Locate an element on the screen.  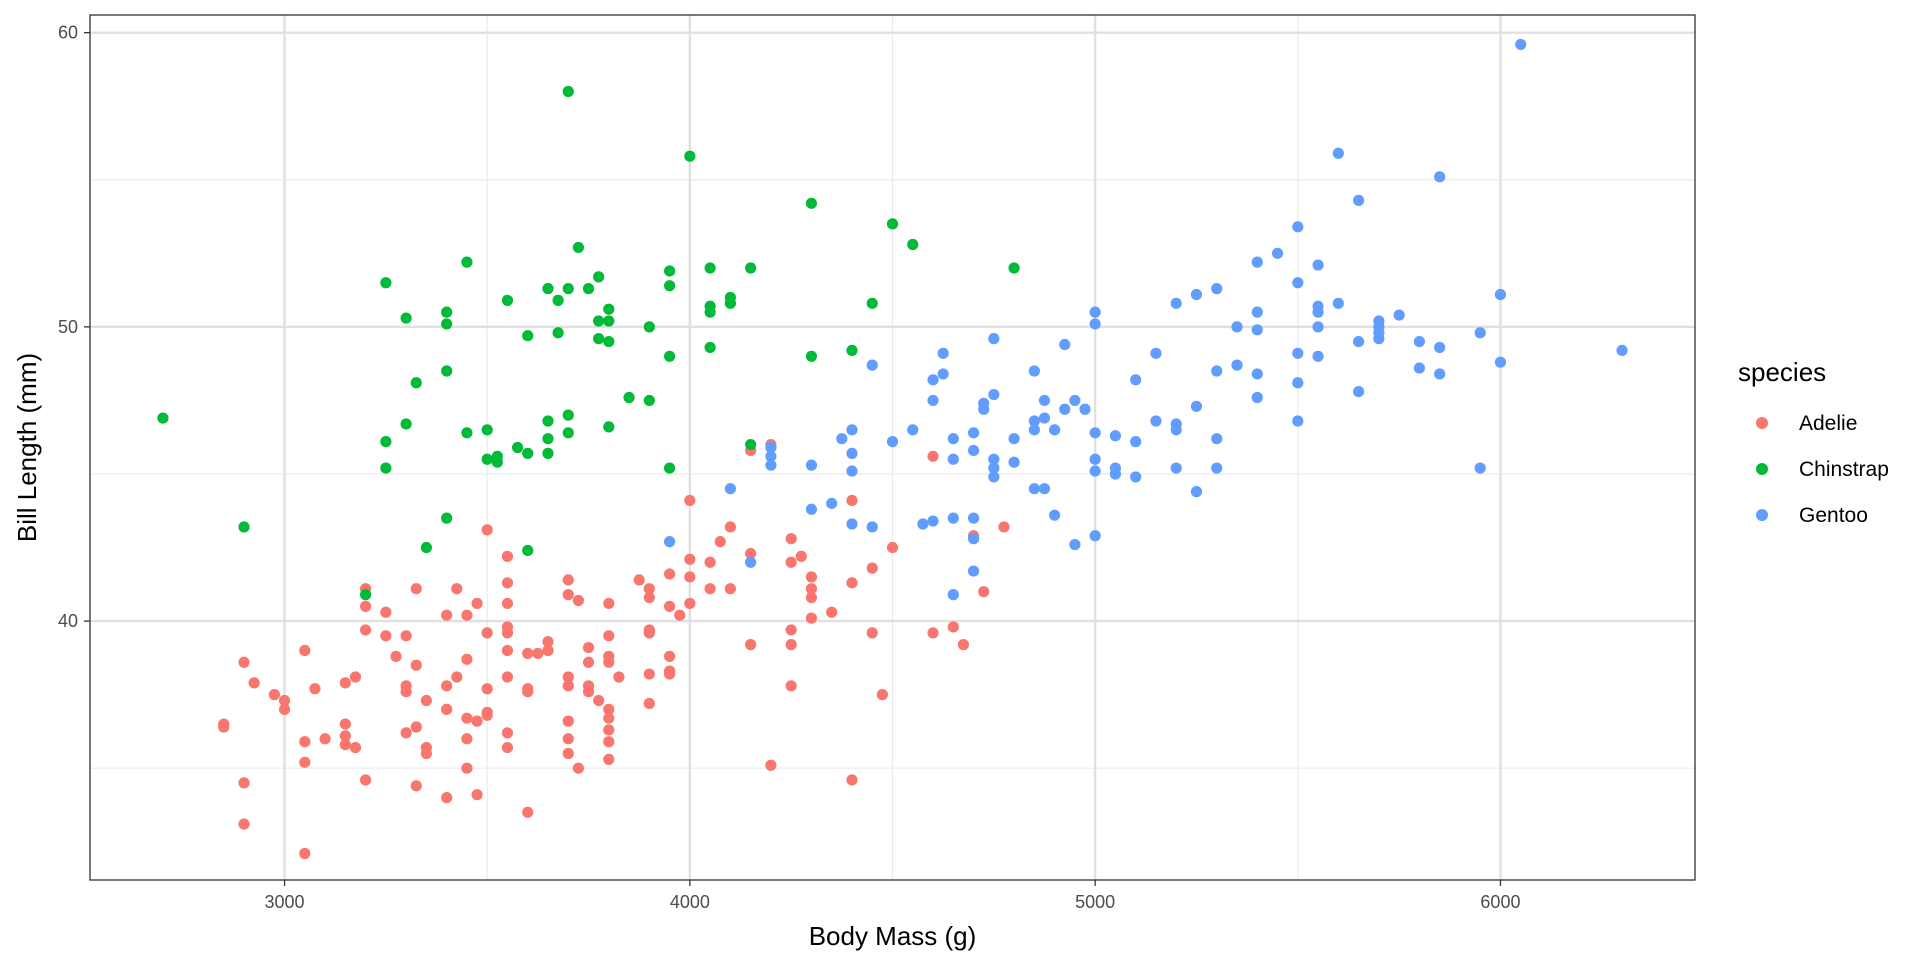
x-axis-title: Body Mass (g) is located at coordinates (893, 936).